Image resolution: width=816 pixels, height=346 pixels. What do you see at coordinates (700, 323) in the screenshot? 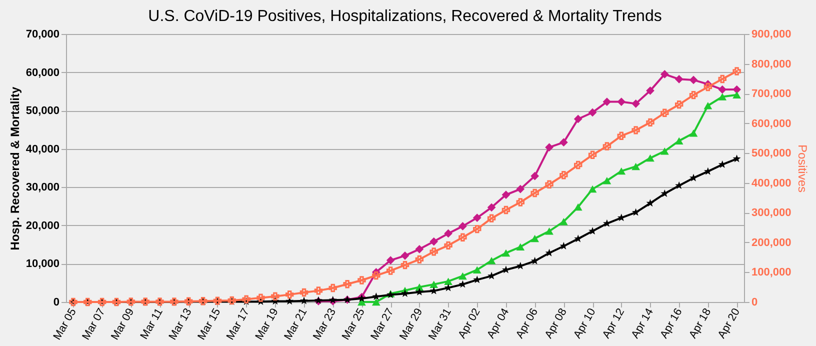
I see `x-tick-label: Apr 18` at bounding box center [700, 323].